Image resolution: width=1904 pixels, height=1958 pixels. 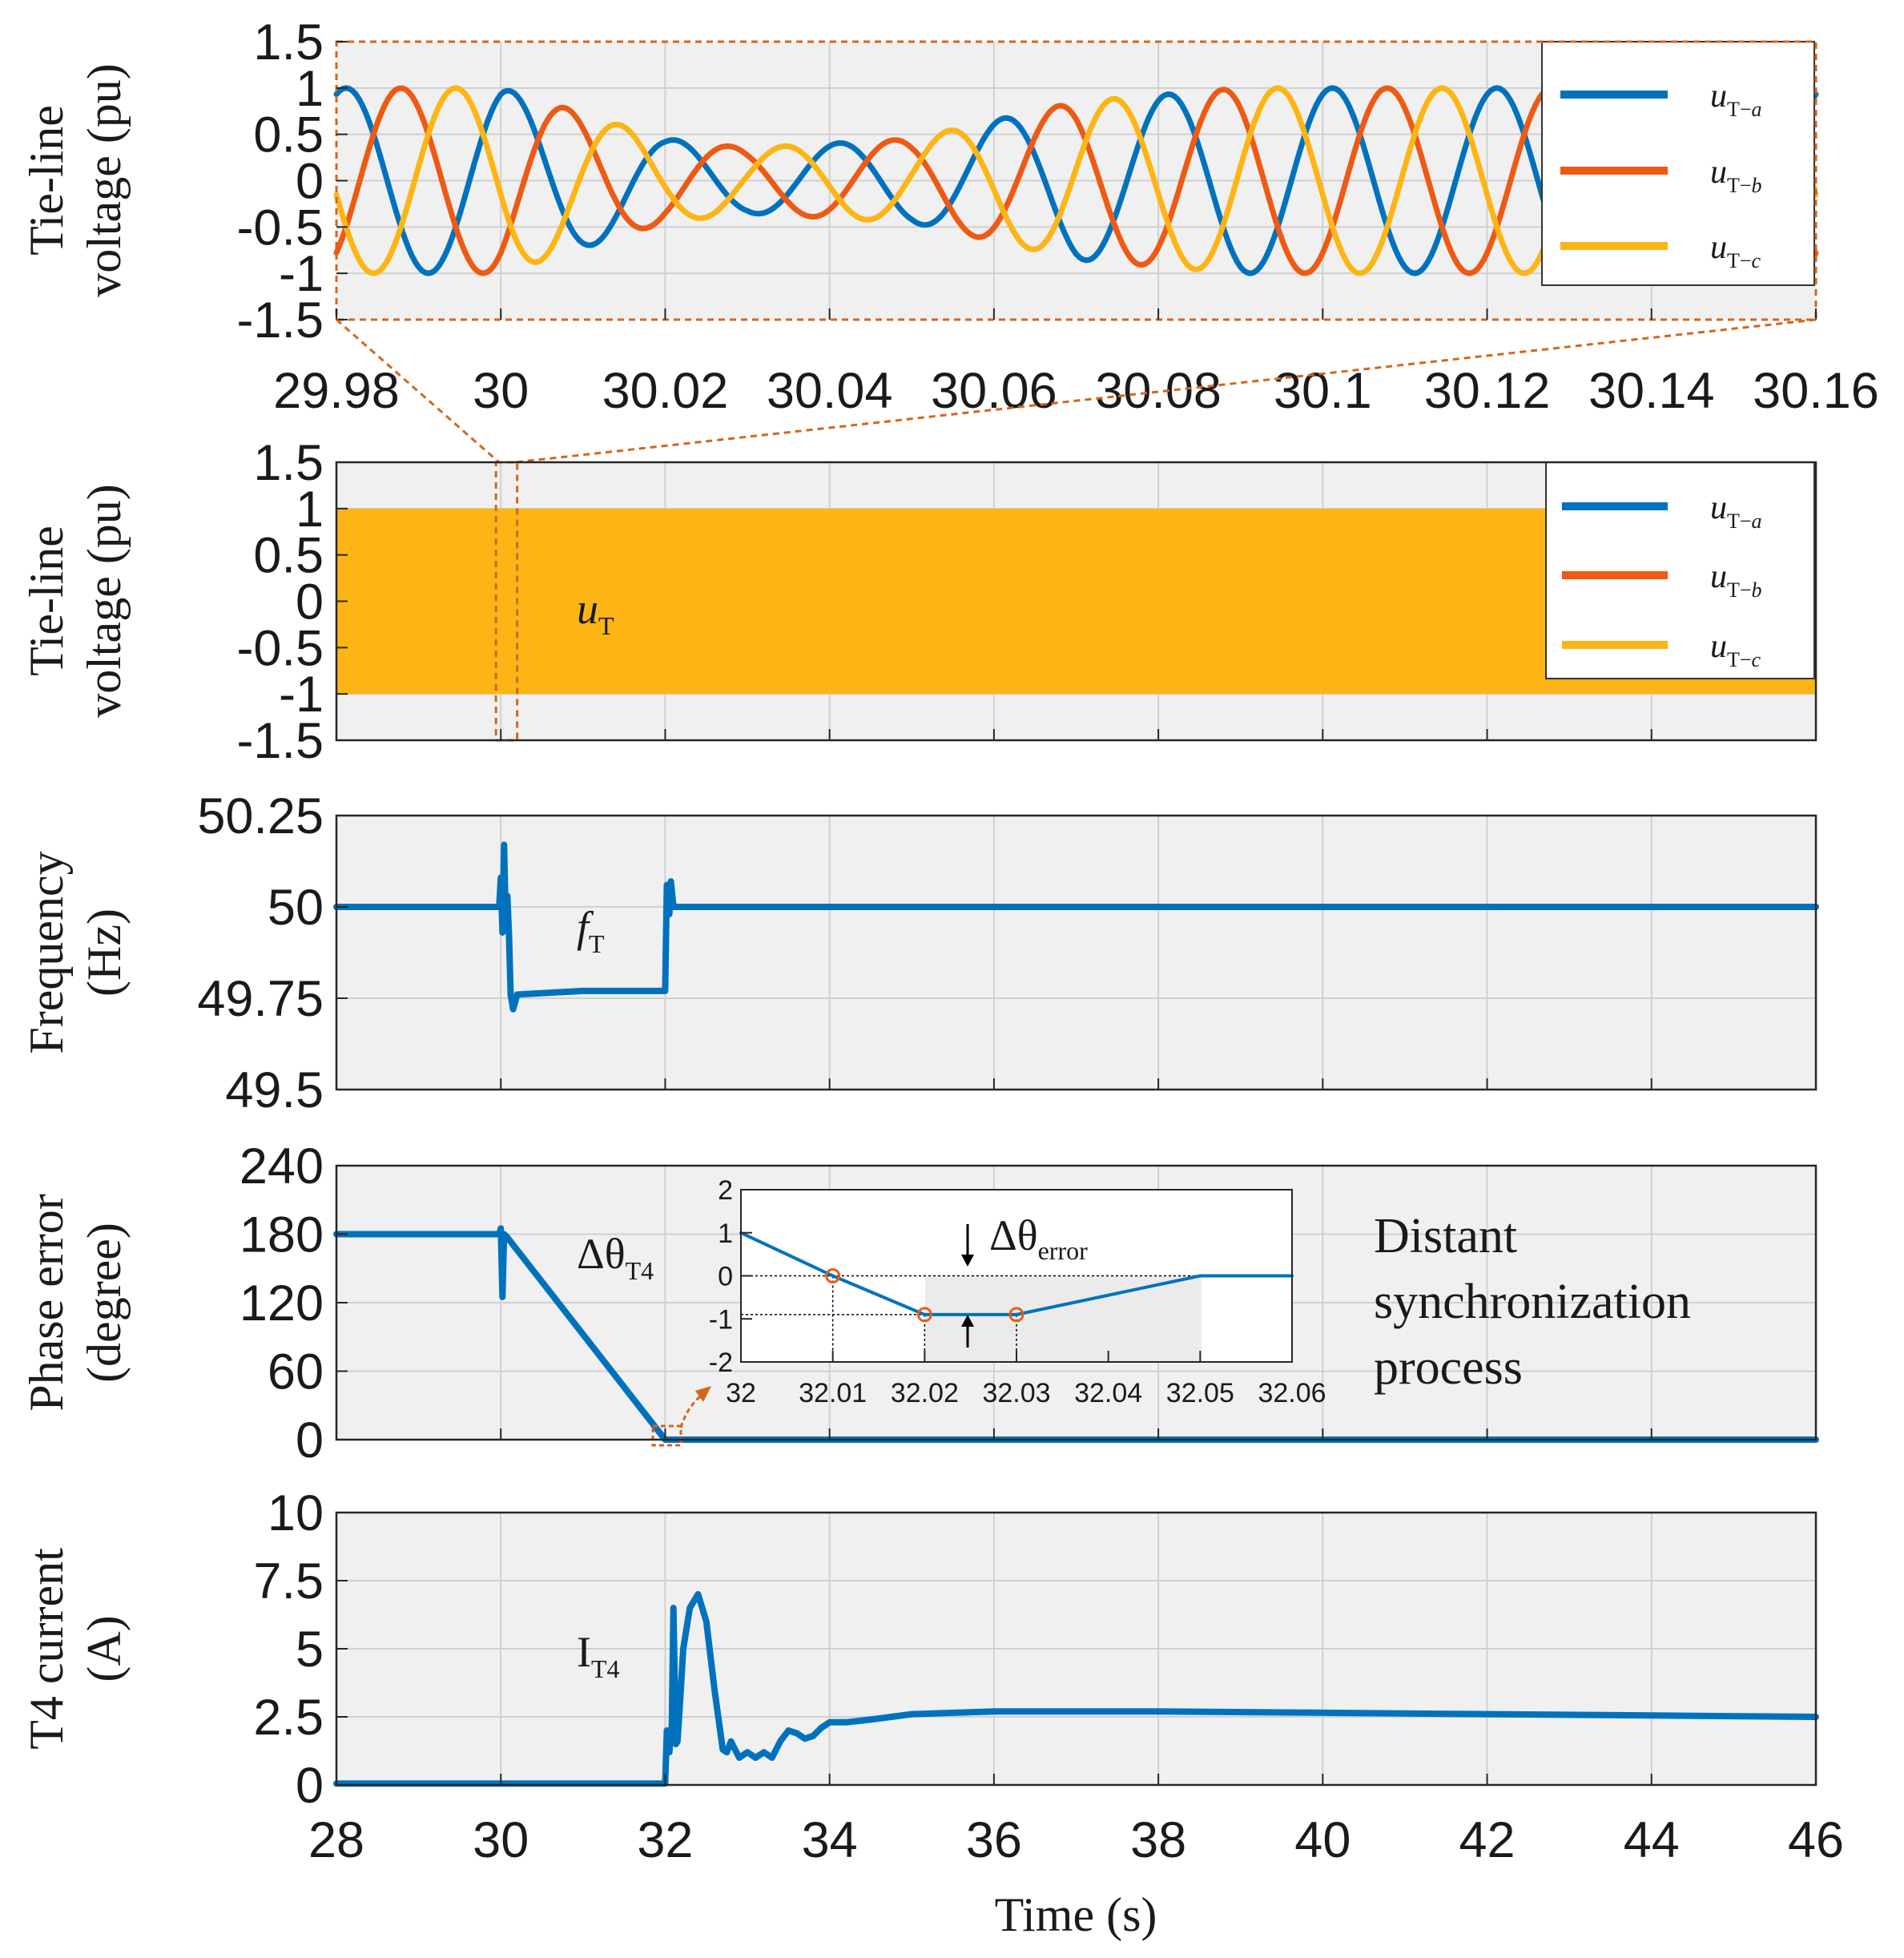 What do you see at coordinates (282, 1167) in the screenshot?
I see `y-tick-label: 240` at bounding box center [282, 1167].